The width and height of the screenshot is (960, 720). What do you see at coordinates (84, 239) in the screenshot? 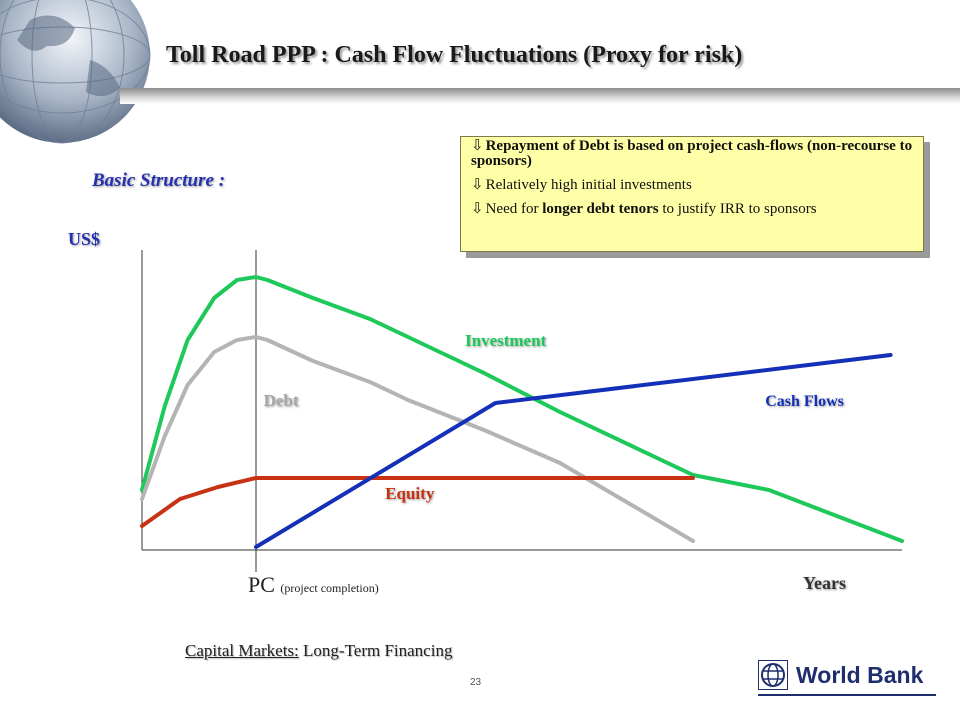
I see `y-axis-label: US$` at bounding box center [84, 239].